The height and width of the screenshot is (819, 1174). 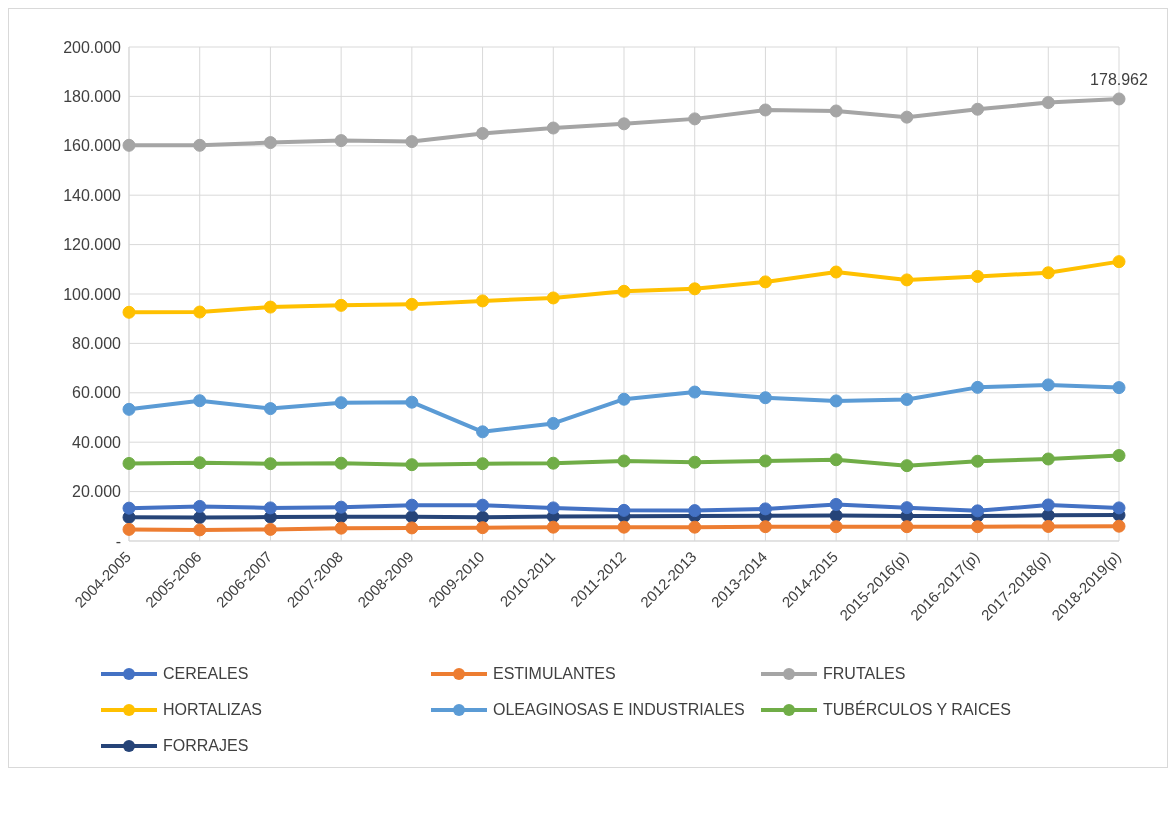 What do you see at coordinates (97, 442) in the screenshot?
I see `y-tick-label: 40.000` at bounding box center [97, 442].